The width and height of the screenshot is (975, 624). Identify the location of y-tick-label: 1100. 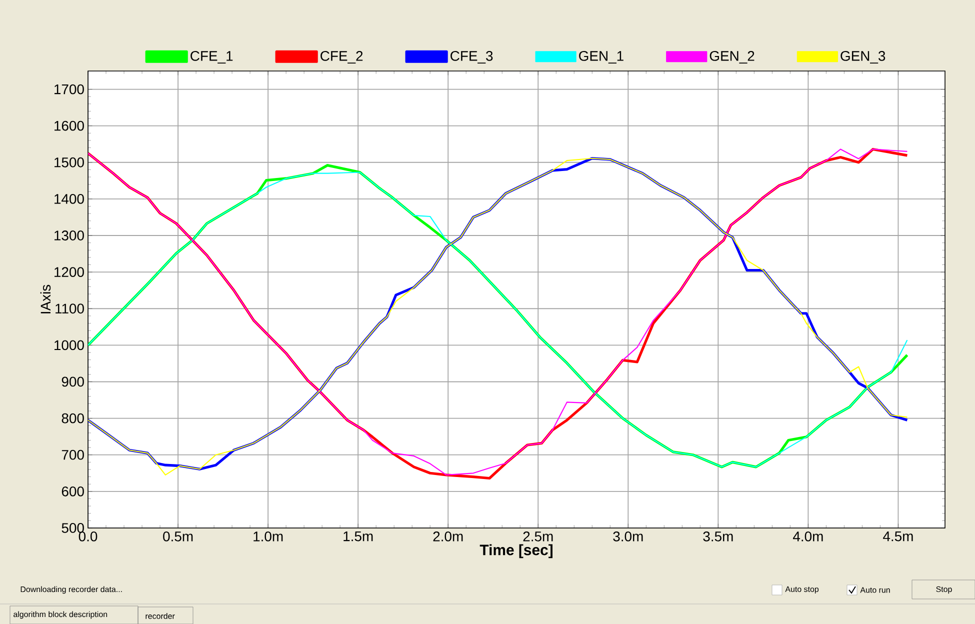
(70, 309).